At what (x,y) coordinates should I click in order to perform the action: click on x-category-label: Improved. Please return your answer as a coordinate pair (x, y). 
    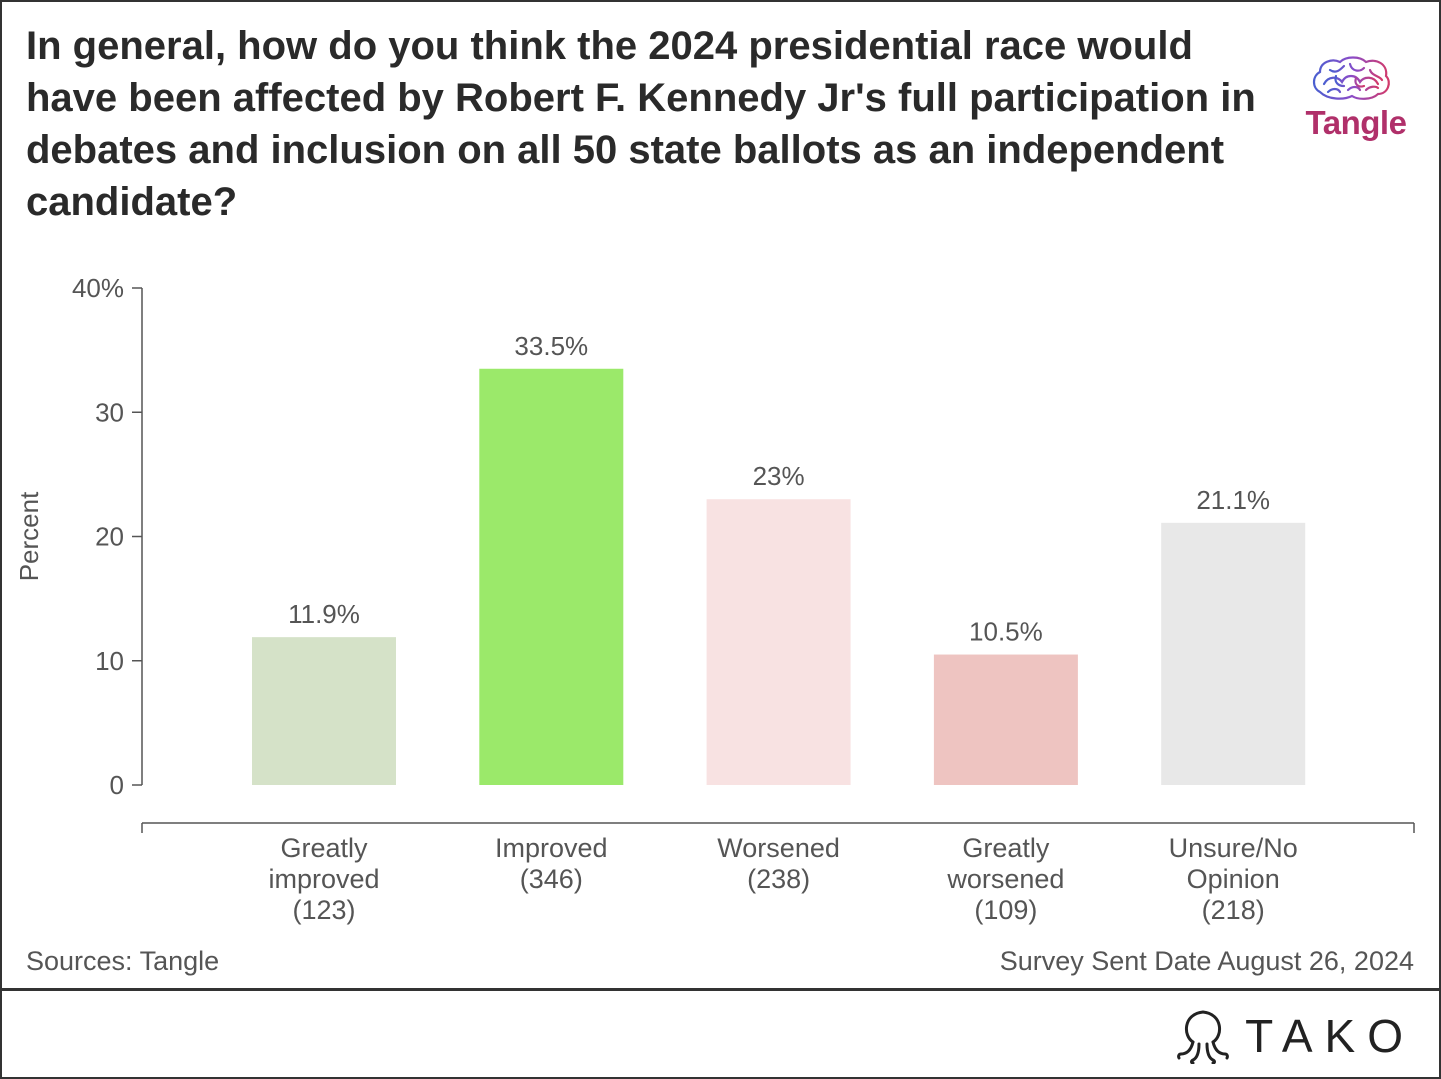
    Looking at the image, I should click on (551, 848).